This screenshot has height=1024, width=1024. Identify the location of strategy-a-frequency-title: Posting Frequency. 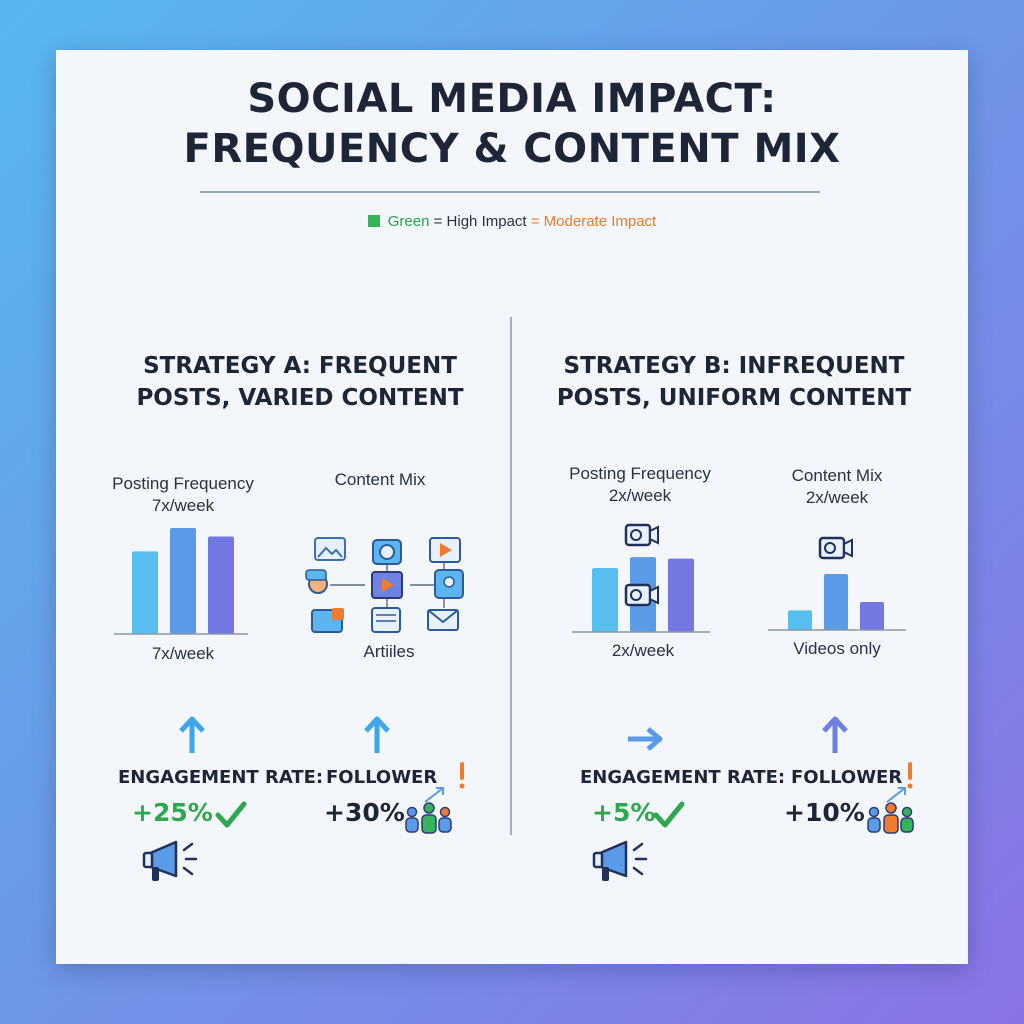
(183, 483).